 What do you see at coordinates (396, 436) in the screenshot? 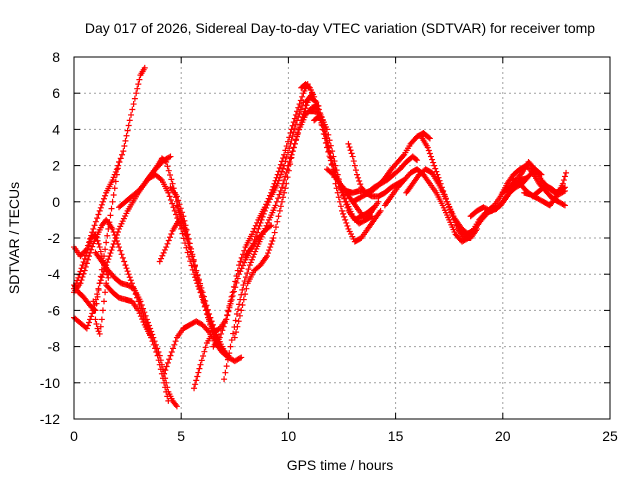
I see `x-tick-label: 15` at bounding box center [396, 436].